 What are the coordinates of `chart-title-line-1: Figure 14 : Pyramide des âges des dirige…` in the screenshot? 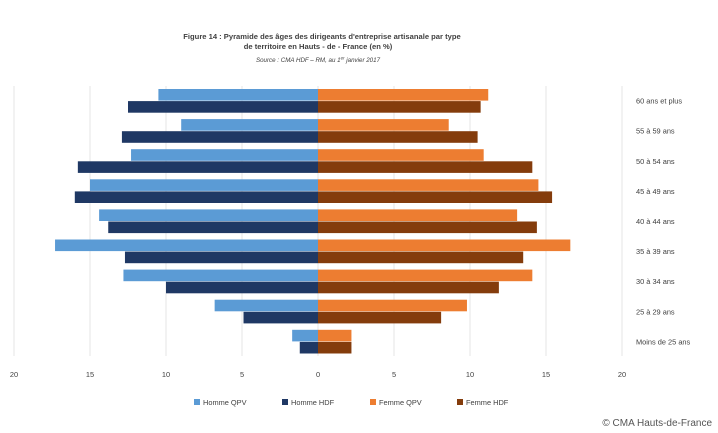 It's located at (321, 36).